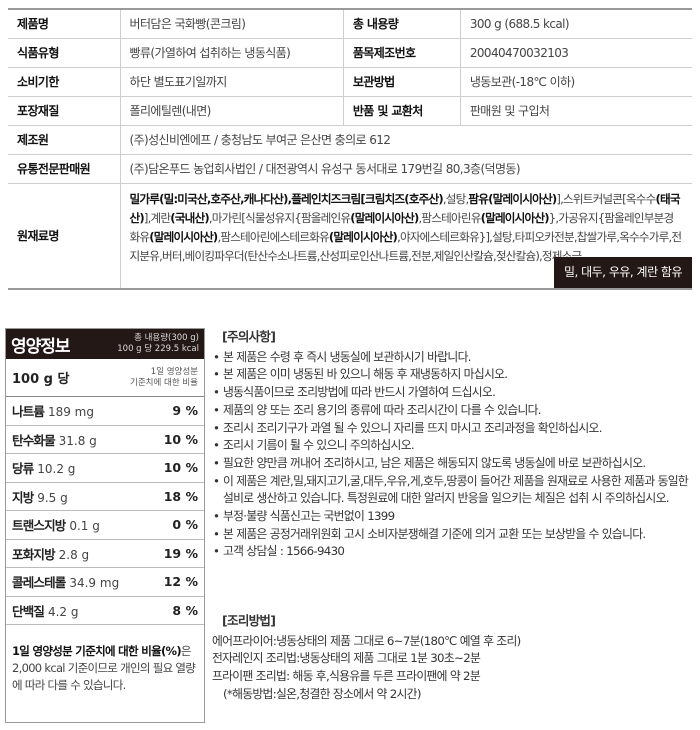 This screenshot has width=700, height=730. Describe the element at coordinates (401, 52) in the screenshot. I see `row-label: 품목제조번호` at that location.